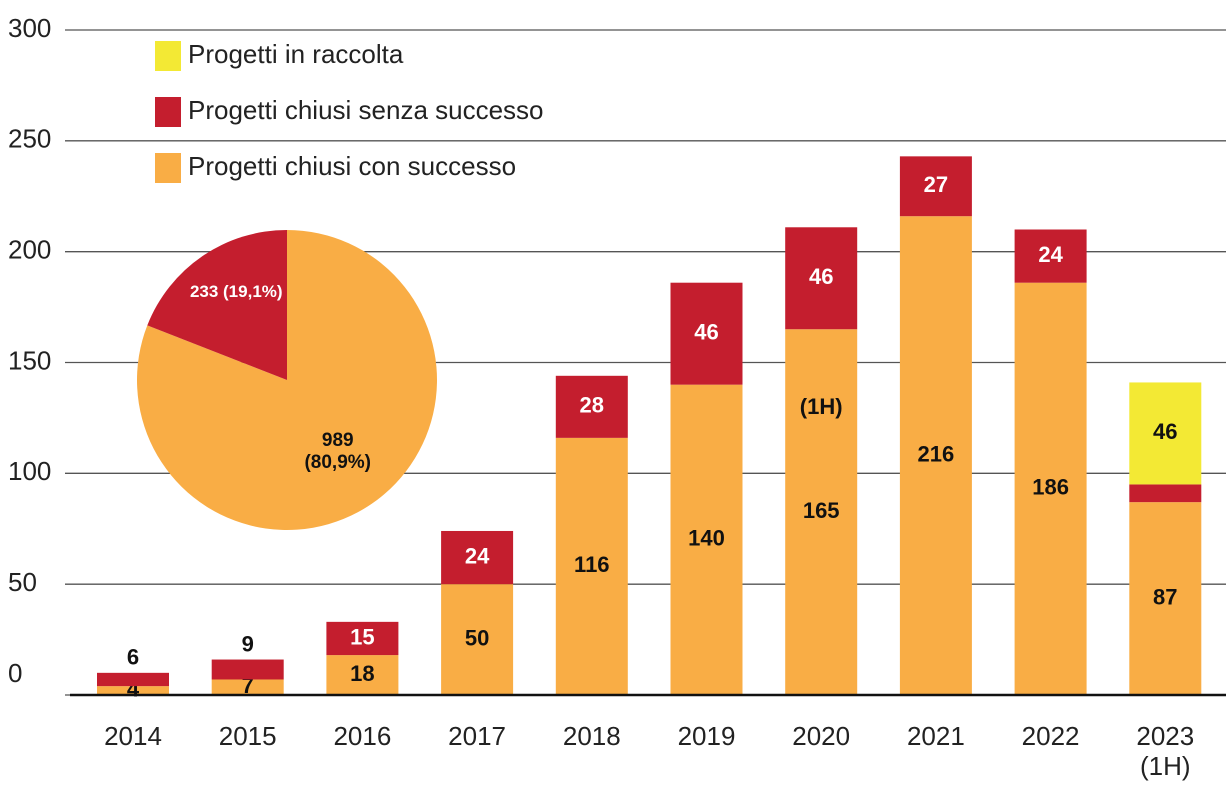 The height and width of the screenshot is (792, 1226). Describe the element at coordinates (22, 582) in the screenshot. I see `y-tick-label: 50` at that location.